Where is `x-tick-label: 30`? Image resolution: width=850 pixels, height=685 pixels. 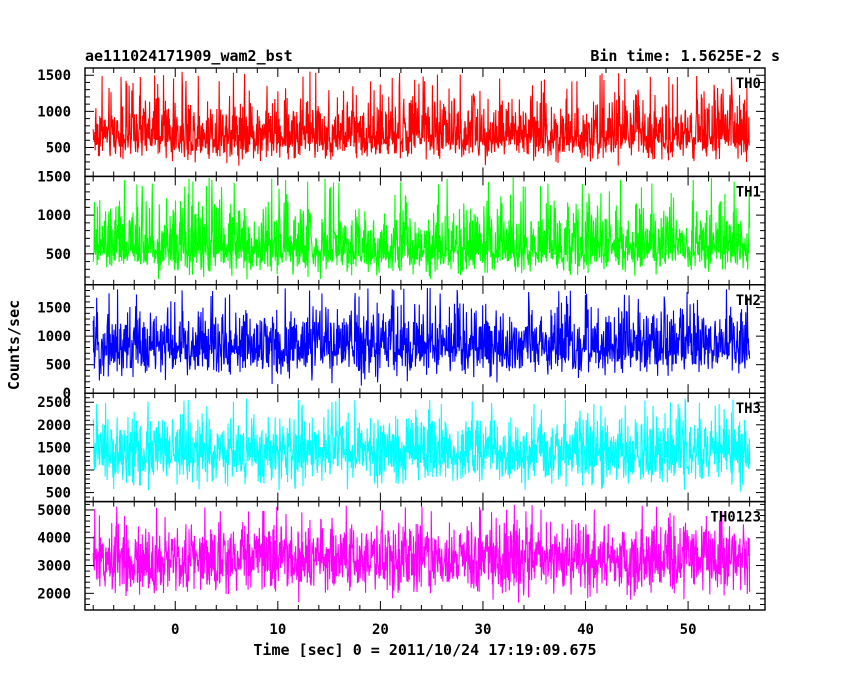
x-tick-label: 30 is located at coordinates (483, 630).